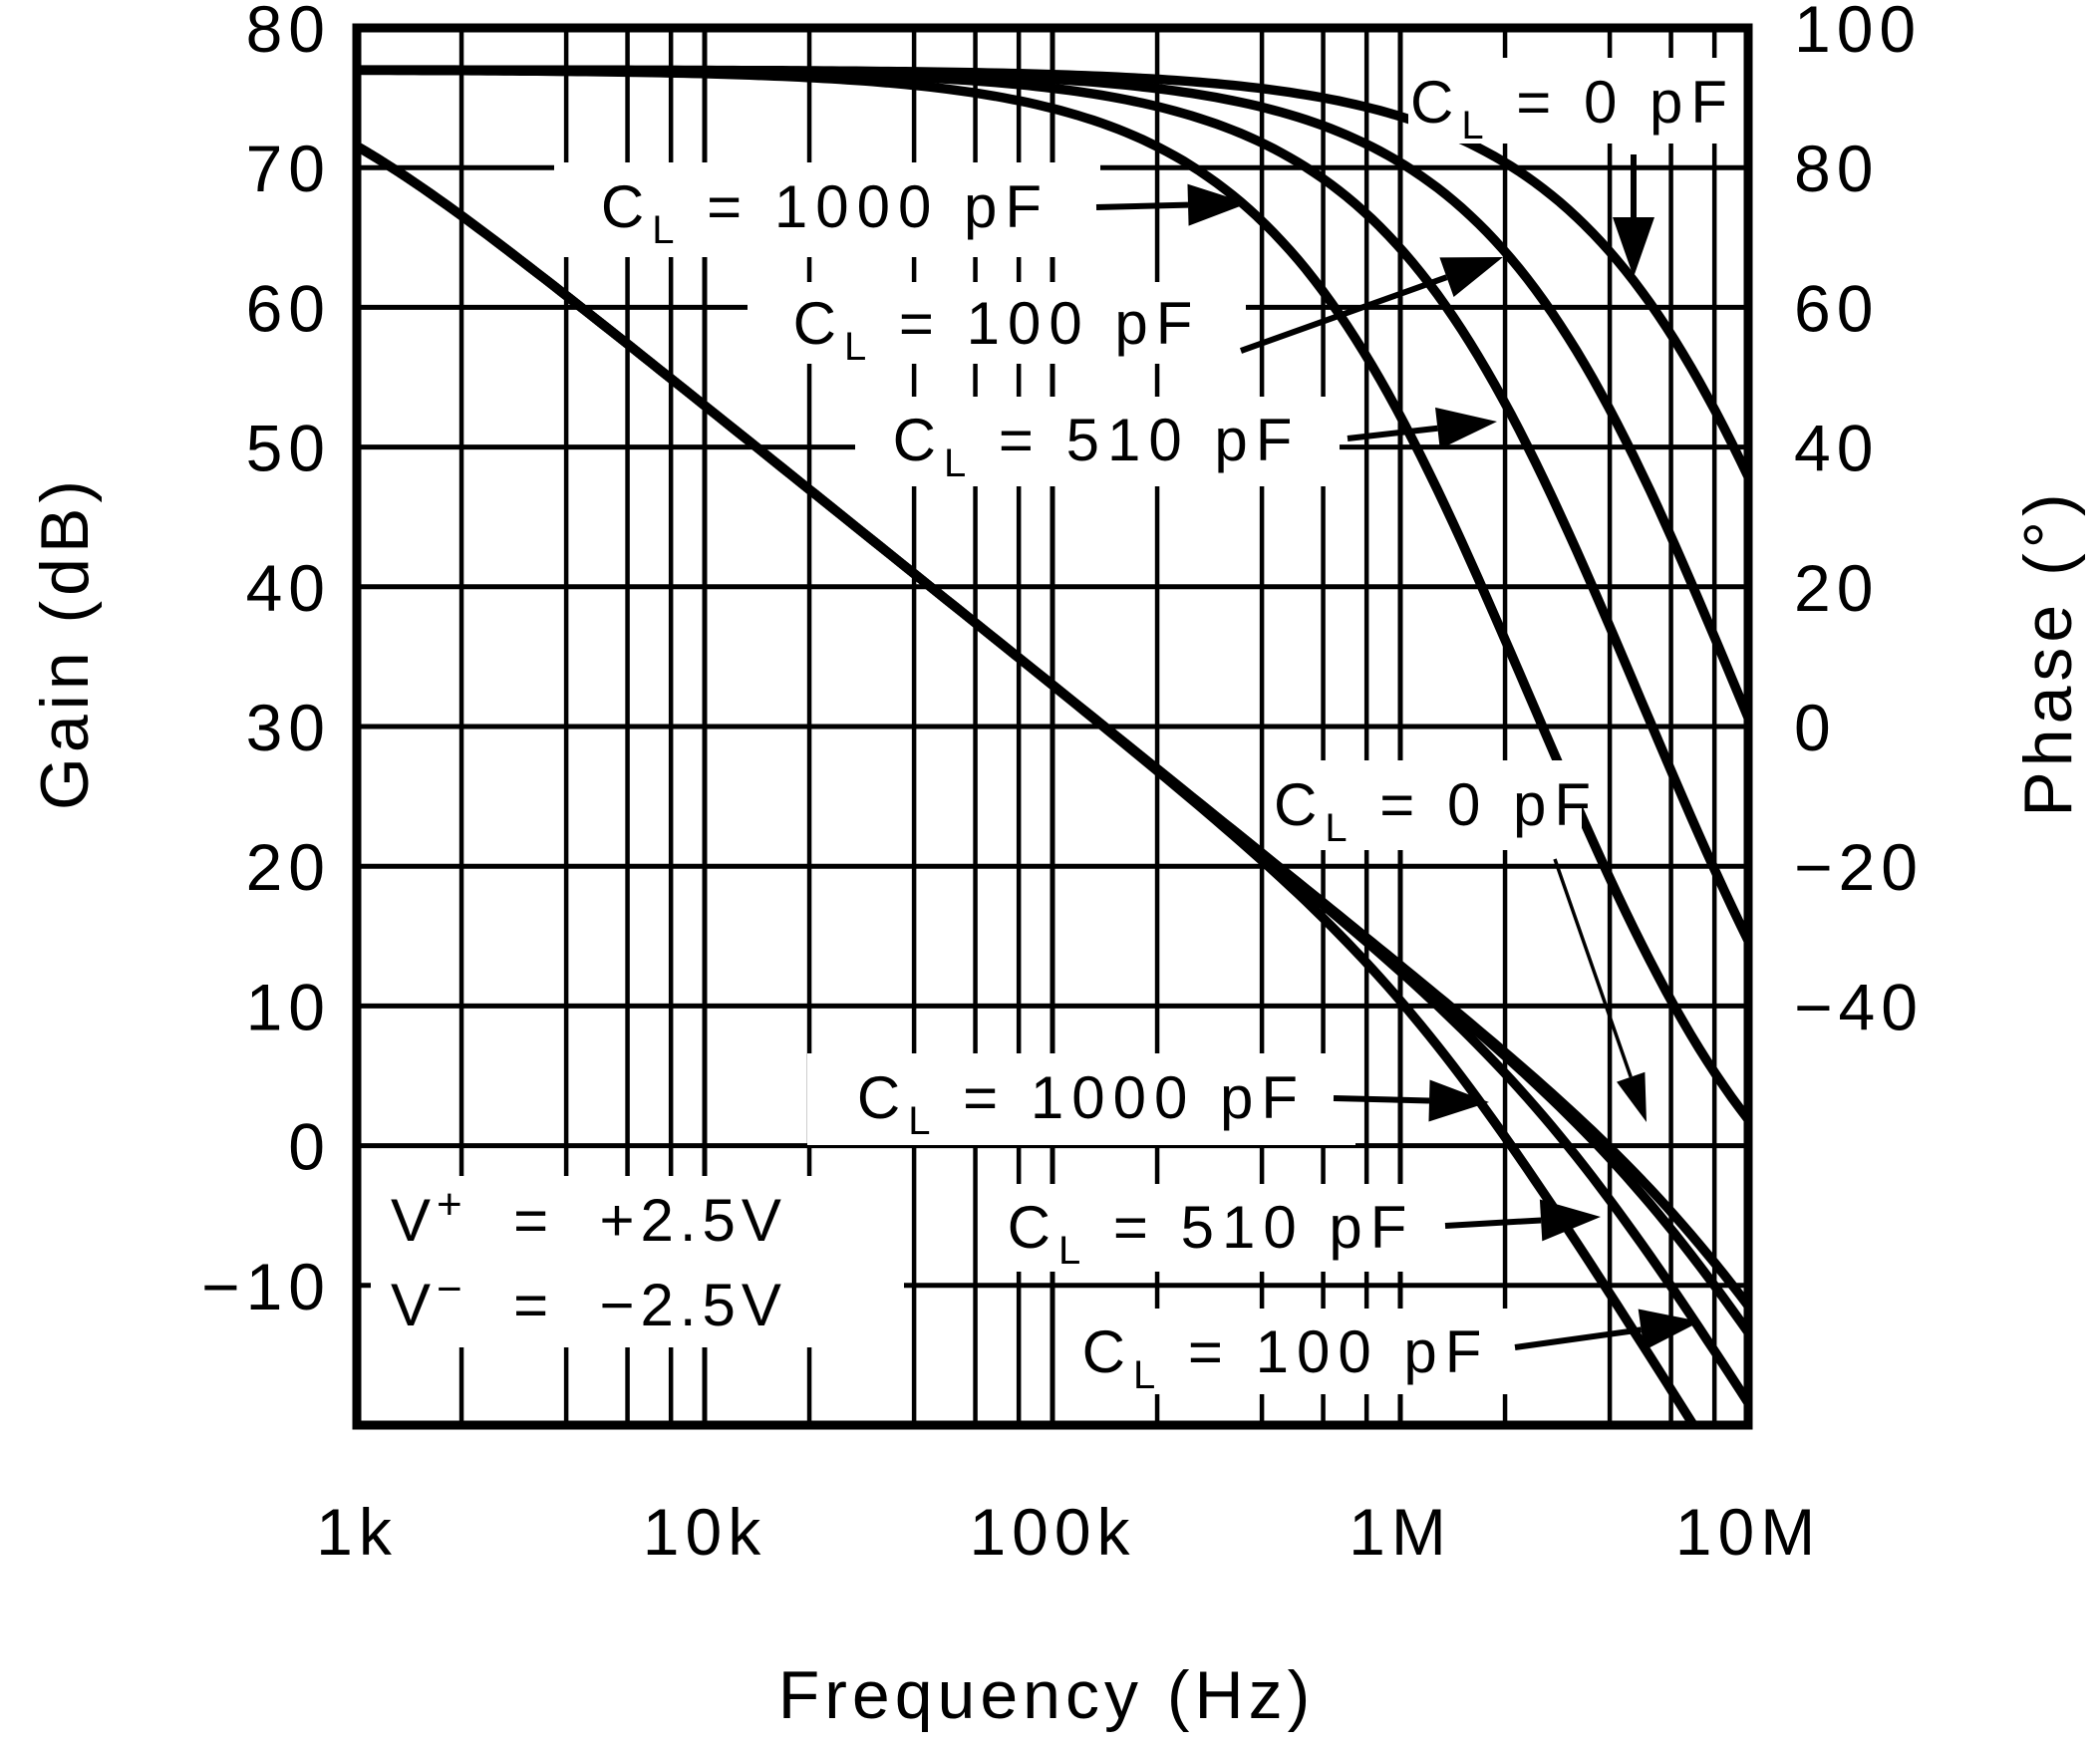 The width and height of the screenshot is (2100, 1751). Describe the element at coordinates (1837, 308) in the screenshot. I see `phase-tick-label: 60` at that location.